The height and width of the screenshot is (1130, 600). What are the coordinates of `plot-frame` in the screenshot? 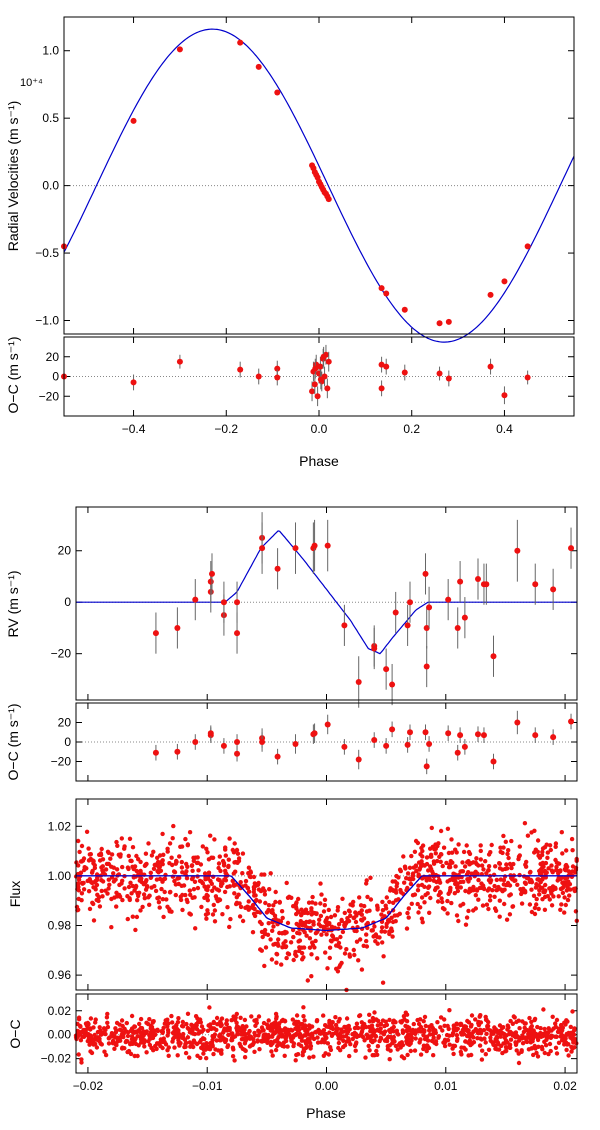 It's located at (326, 894).